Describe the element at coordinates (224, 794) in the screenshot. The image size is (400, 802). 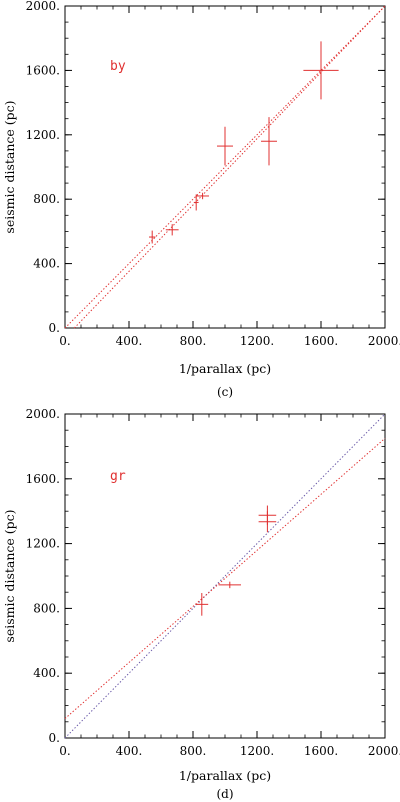
I see `panel-caption: (d)` at that location.